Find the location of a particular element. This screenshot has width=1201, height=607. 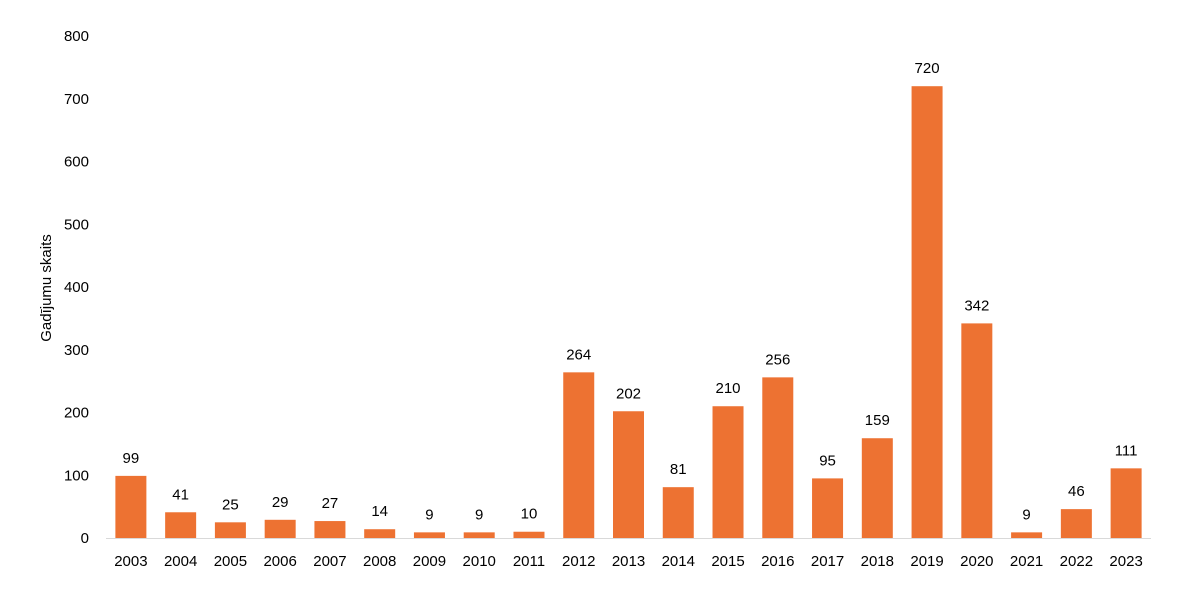

bar-2023 is located at coordinates (1126, 503).